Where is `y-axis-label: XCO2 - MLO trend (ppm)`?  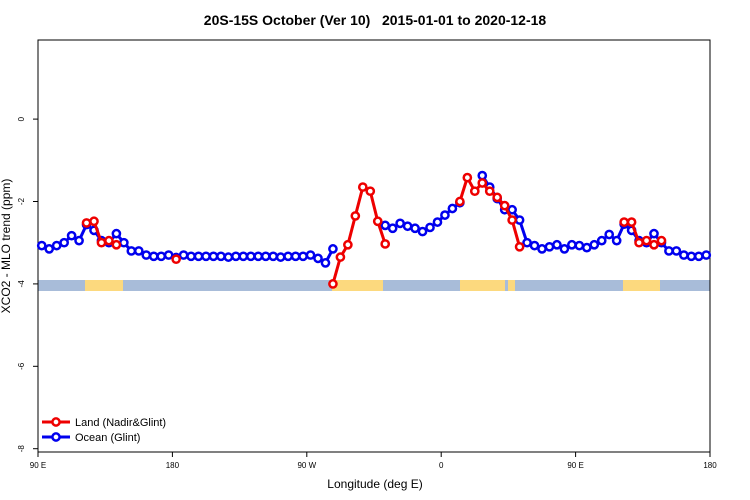
y-axis-label: XCO2 - MLO trend (ppm) is located at coordinates (6, 246).